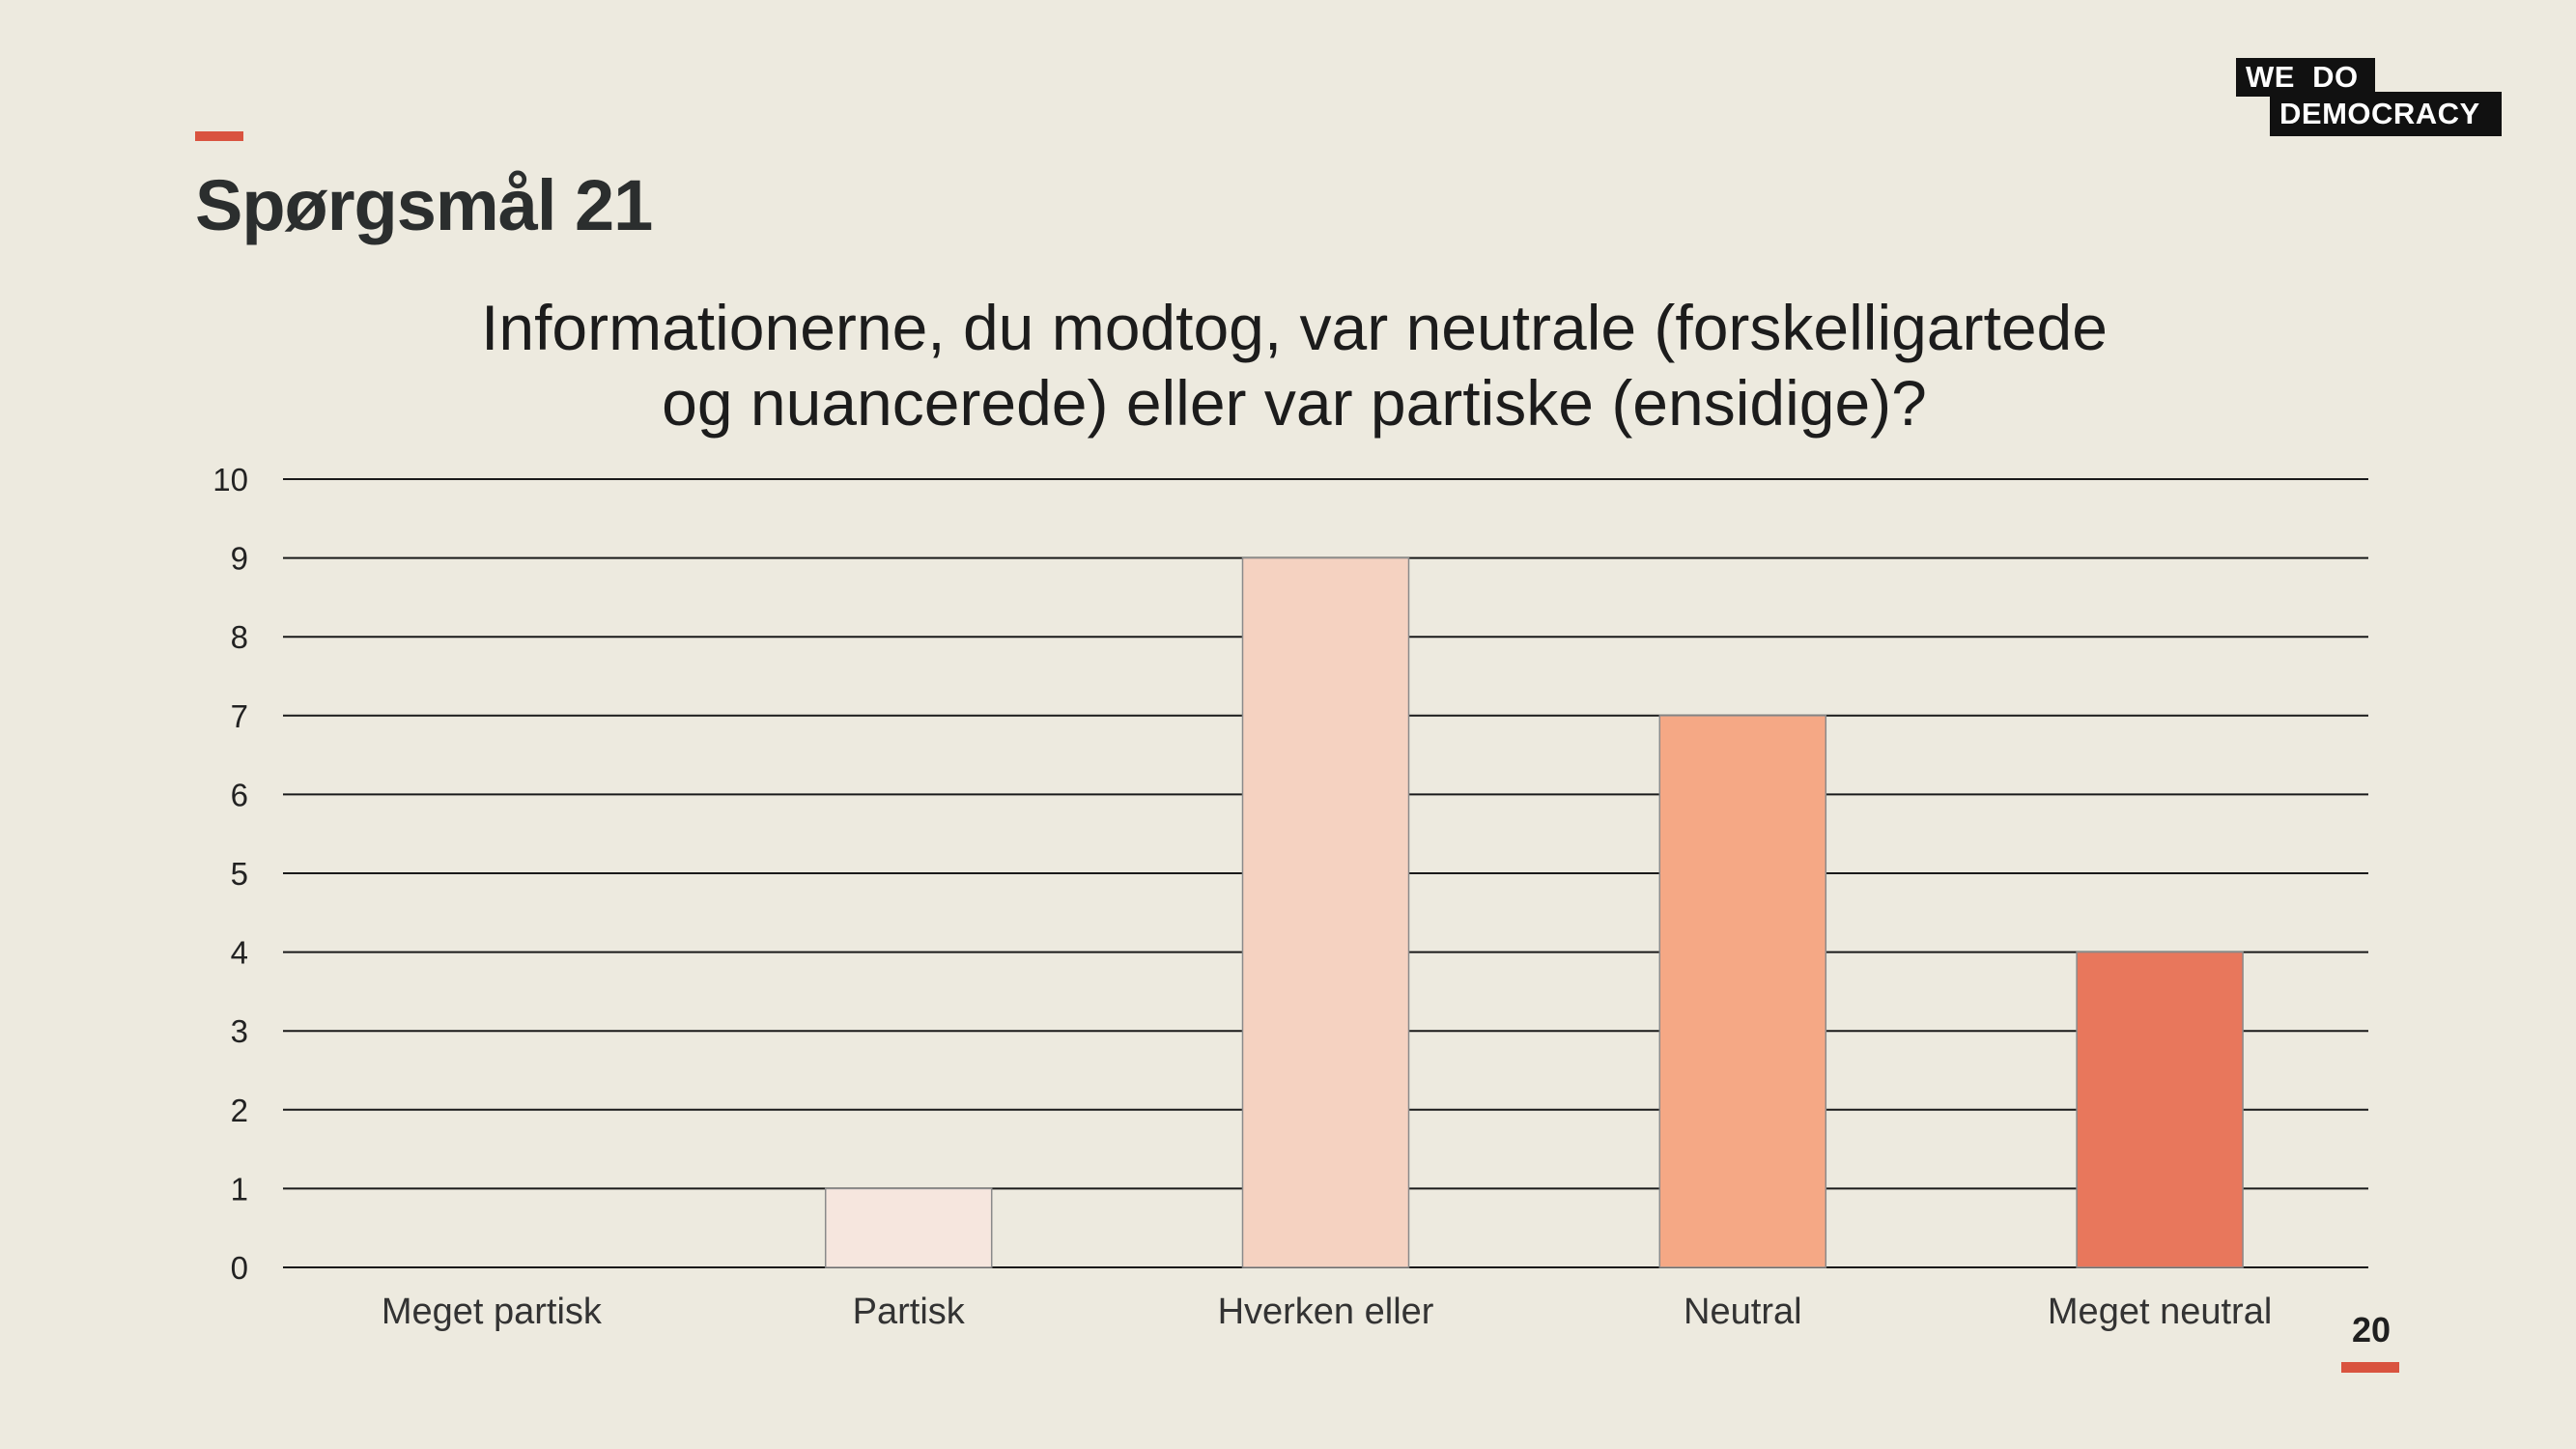 This screenshot has height=1449, width=2576. I want to click on bar-neutral, so click(1742, 992).